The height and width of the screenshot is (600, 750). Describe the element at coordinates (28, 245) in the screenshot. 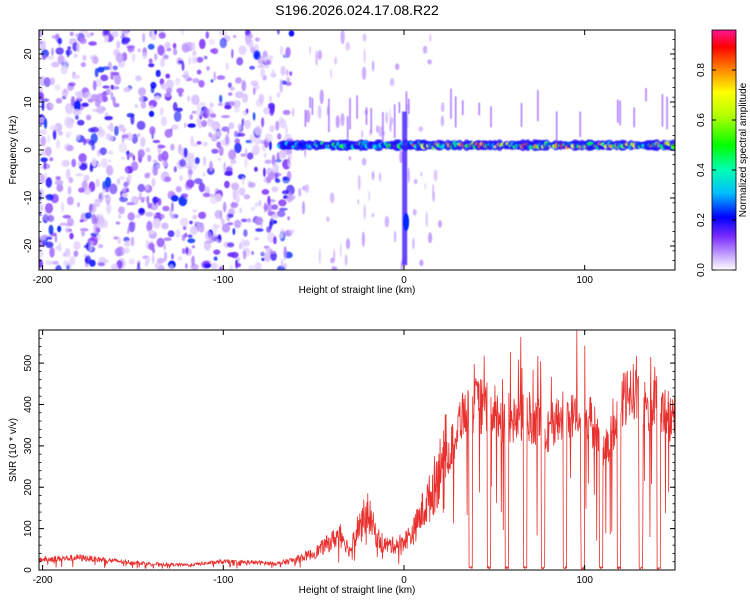

I see `y-tick-label: -20` at that location.